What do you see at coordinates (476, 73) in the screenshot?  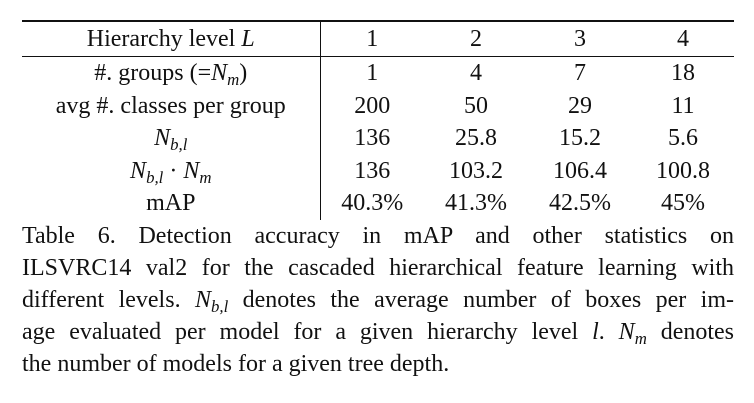 I see `table-cell: 4` at bounding box center [476, 73].